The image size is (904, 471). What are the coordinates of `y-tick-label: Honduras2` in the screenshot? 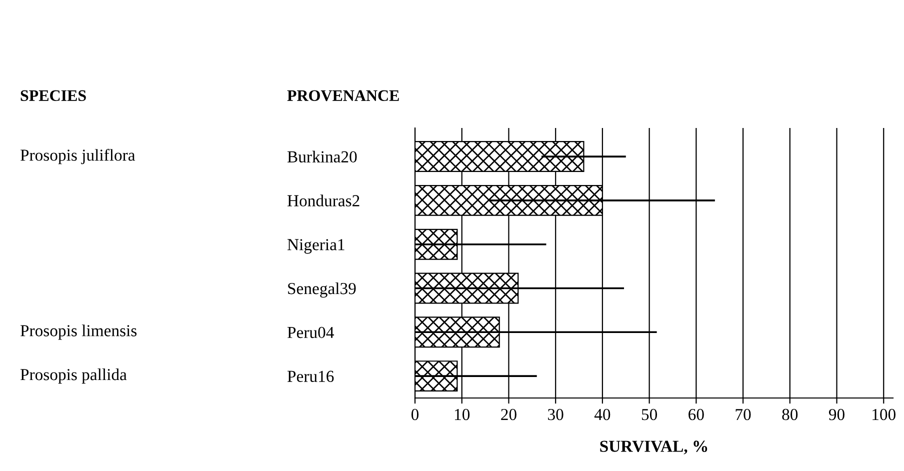 It's located at (323, 200).